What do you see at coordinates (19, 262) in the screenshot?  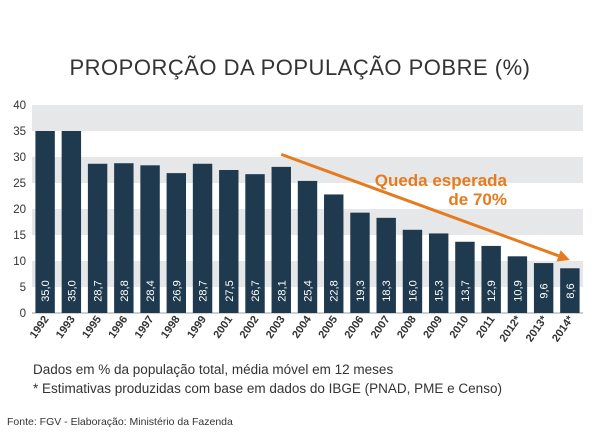 I see `y-tick-label: 10` at bounding box center [19, 262].